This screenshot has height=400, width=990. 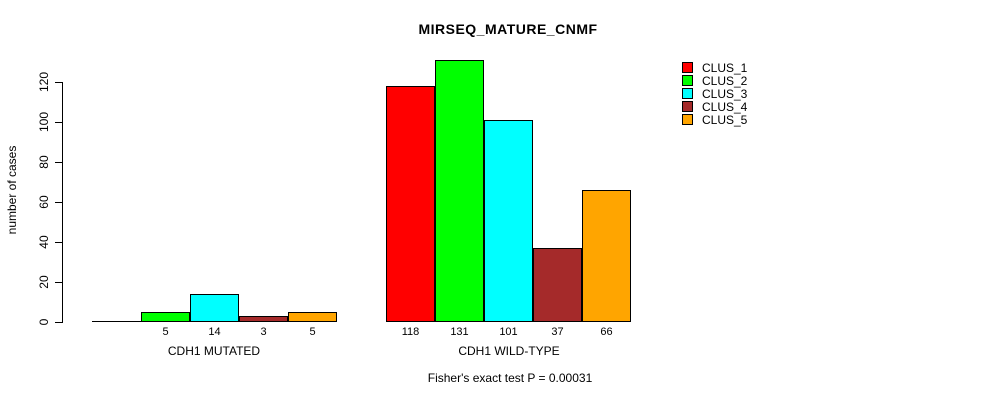 I want to click on bar-clus_1-cdh1-mutated, so click(x=116, y=321).